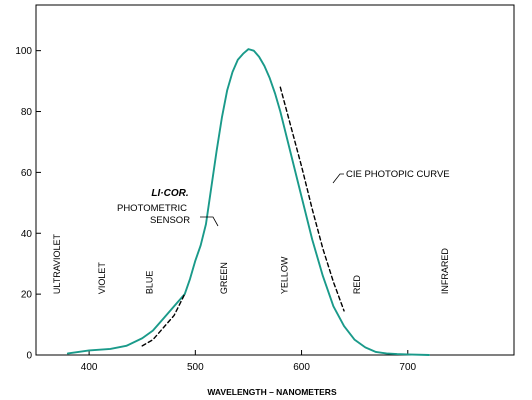 The image size is (532, 400). Describe the element at coordinates (170, 220) in the screenshot. I see `annotation-photometric-line2: SENSOR` at that location.